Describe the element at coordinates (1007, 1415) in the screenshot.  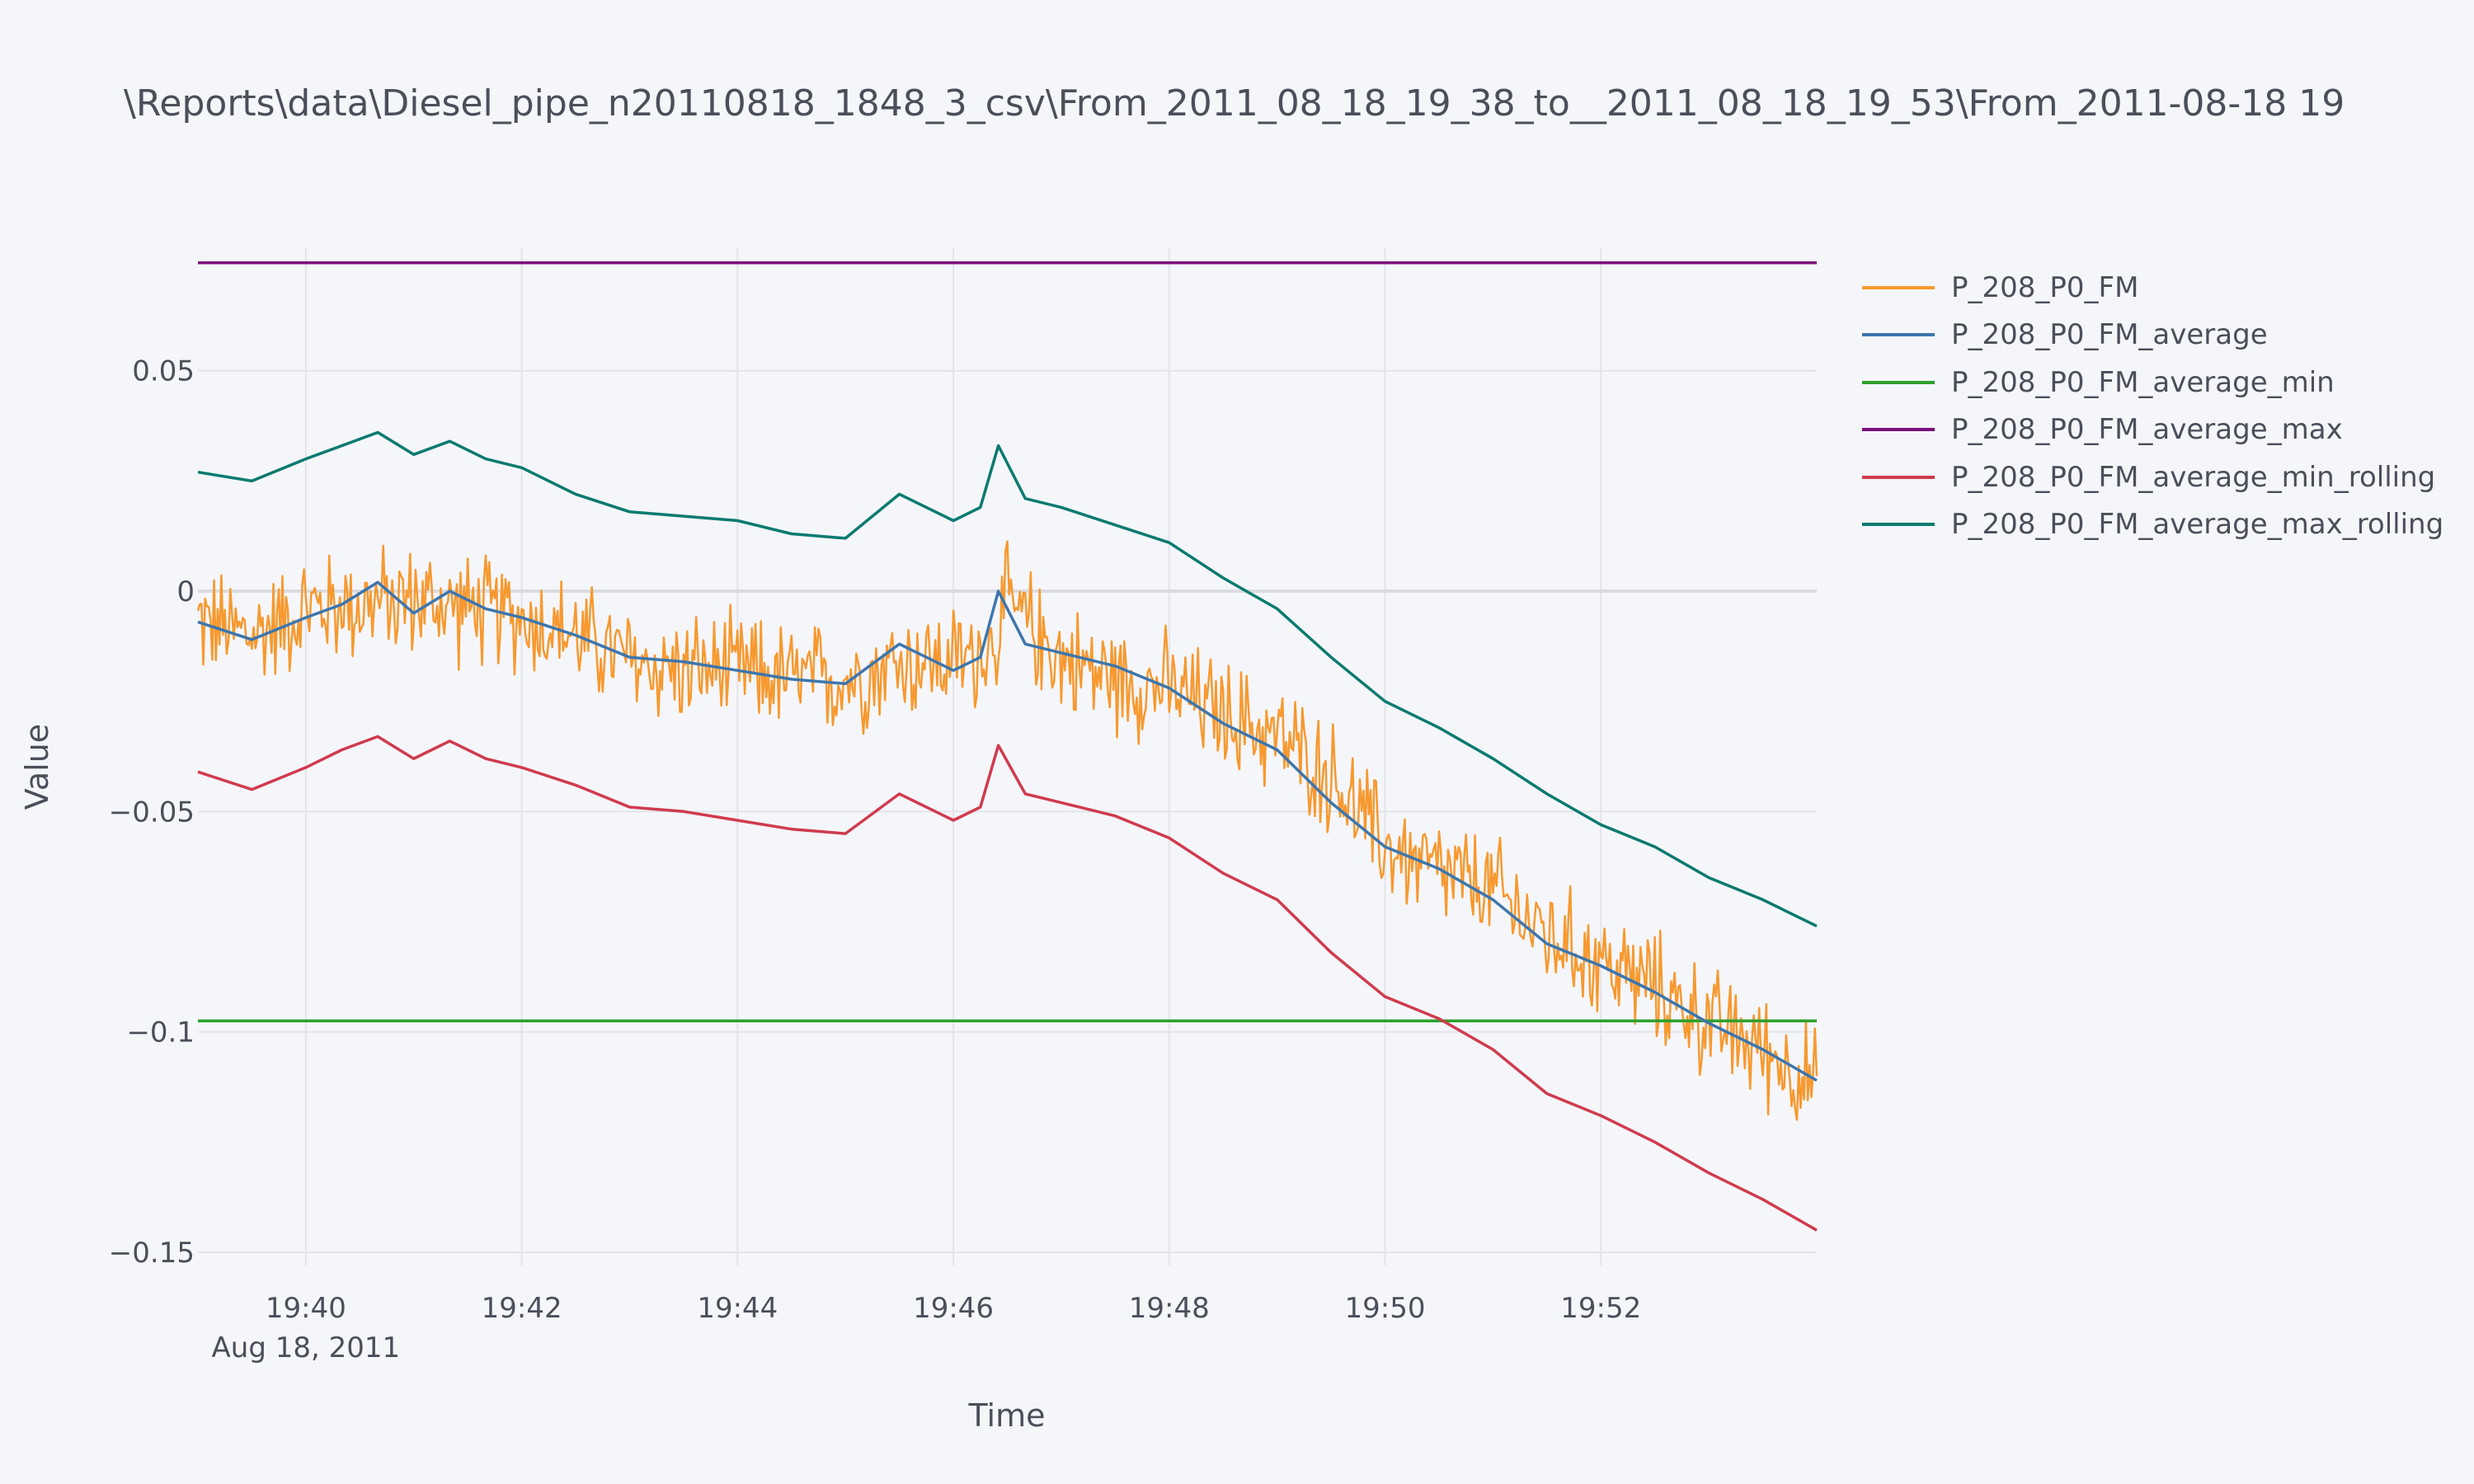
I see `x-axis-title: Time` at that location.